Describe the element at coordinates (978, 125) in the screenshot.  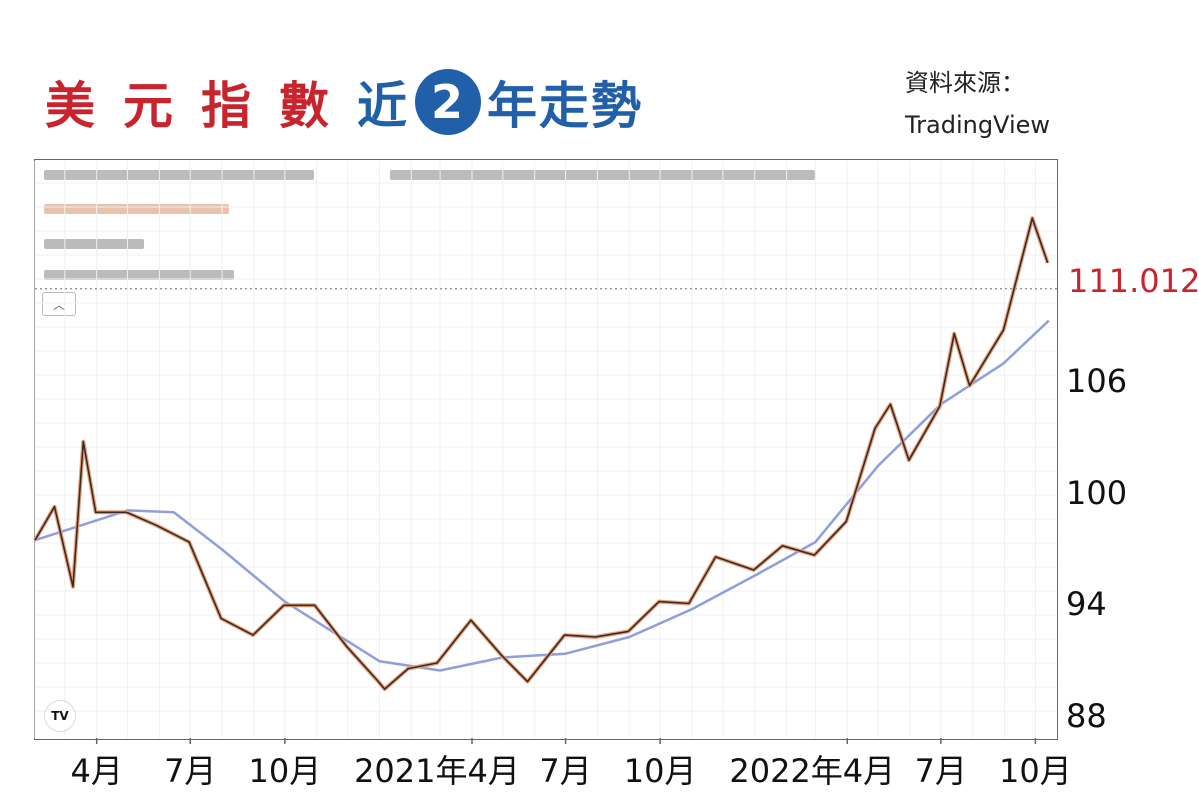
I see `source-name: TradingView` at that location.